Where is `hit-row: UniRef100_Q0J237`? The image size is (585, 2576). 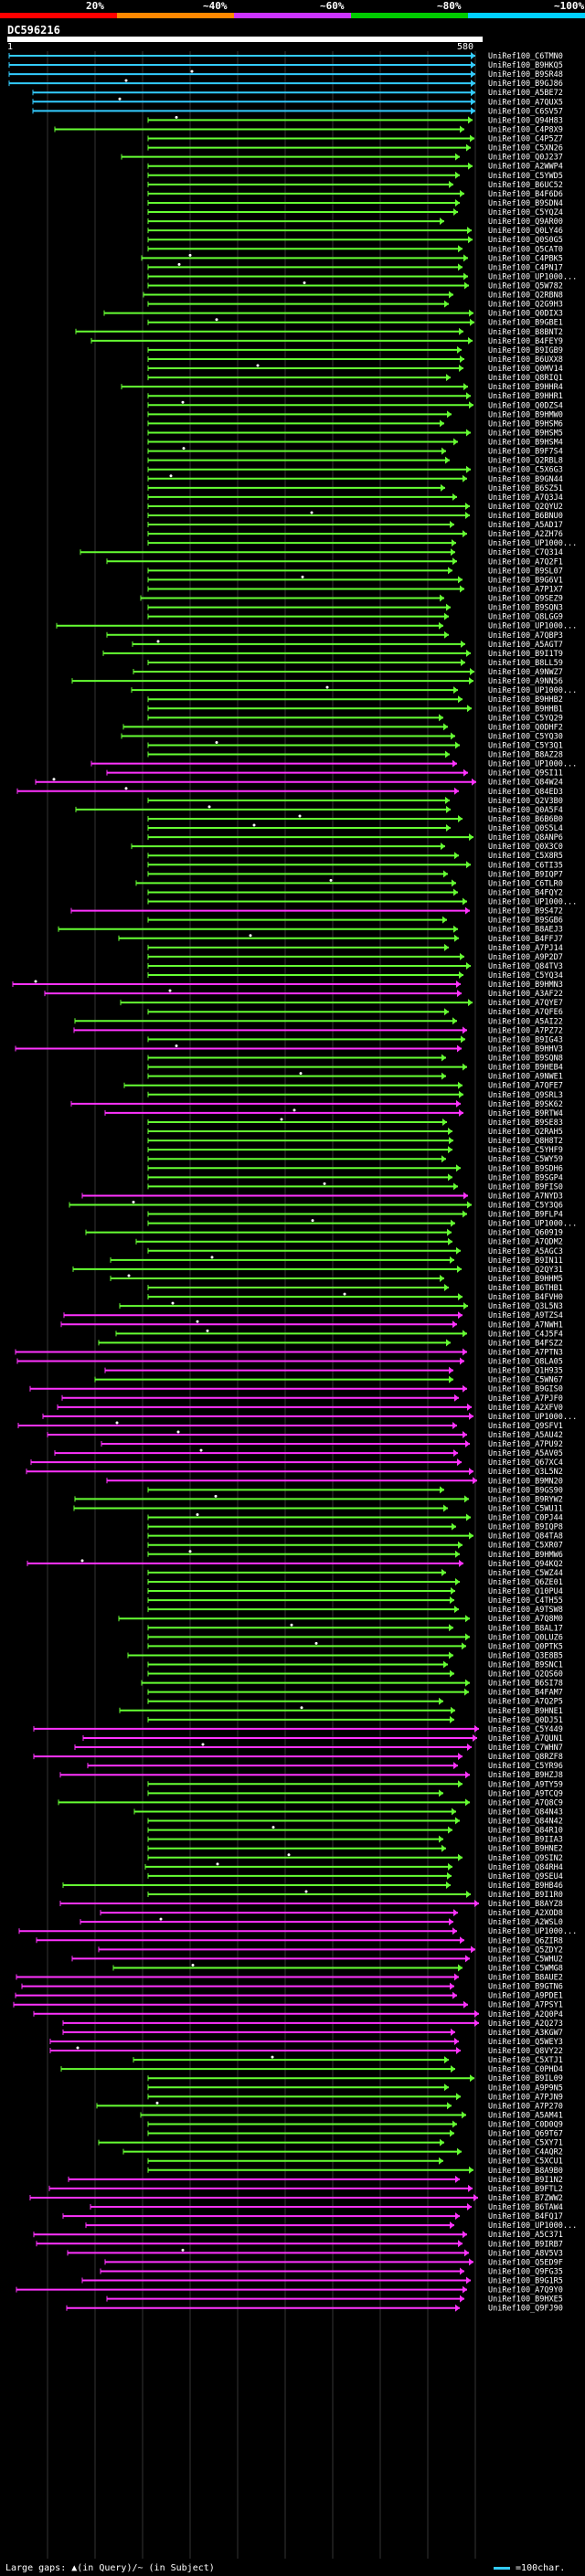 hit-row: UniRef100_Q0J237 is located at coordinates (342, 158).